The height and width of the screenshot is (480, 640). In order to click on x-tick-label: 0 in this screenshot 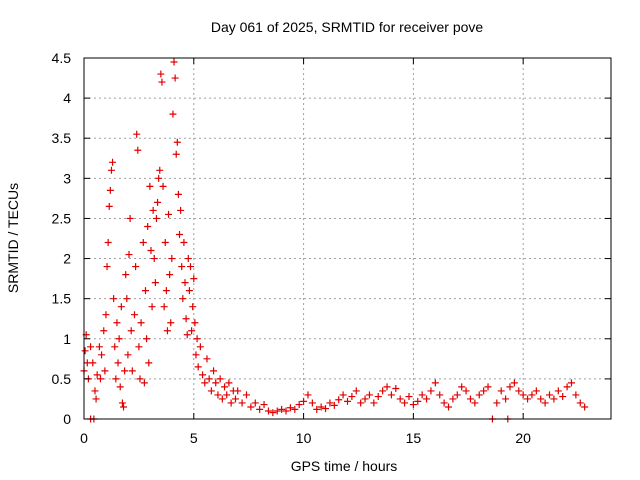, I will do `click(84, 438)`.